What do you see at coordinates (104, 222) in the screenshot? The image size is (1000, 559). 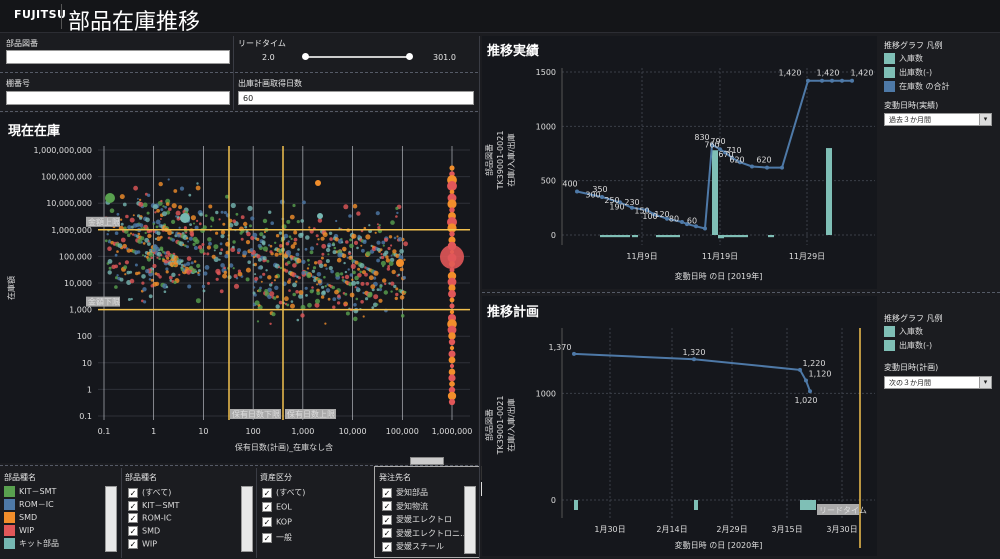 I see `amount-upper-label: 金額上限` at bounding box center [104, 222].